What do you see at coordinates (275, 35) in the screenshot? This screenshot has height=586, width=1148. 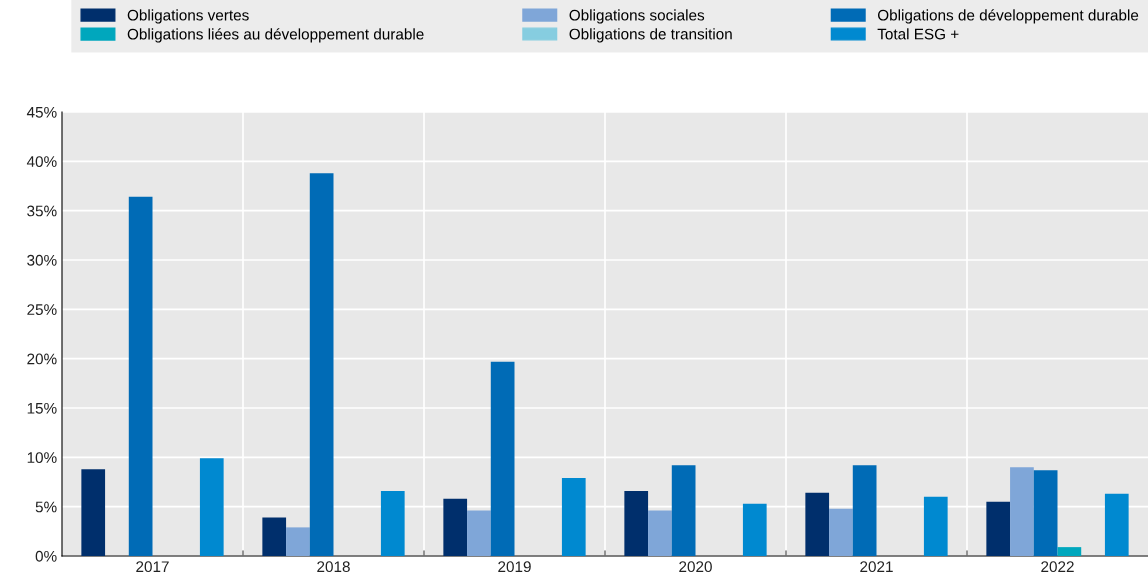 I see `legend-label: Obligations liées au développement durable` at bounding box center [275, 35].